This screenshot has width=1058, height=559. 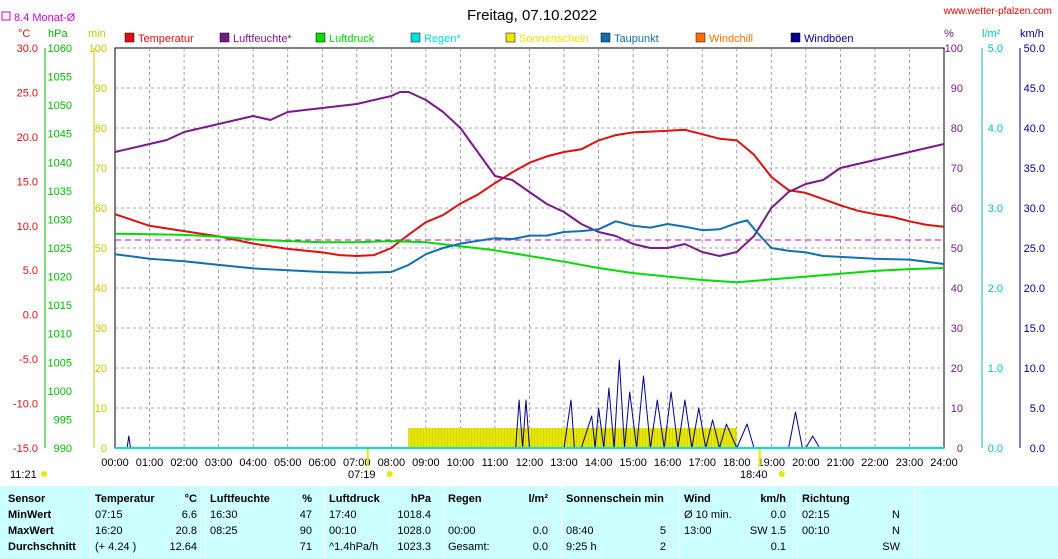 I want to click on table-cell-time: (+ 4.24 ), so click(x=116, y=547).